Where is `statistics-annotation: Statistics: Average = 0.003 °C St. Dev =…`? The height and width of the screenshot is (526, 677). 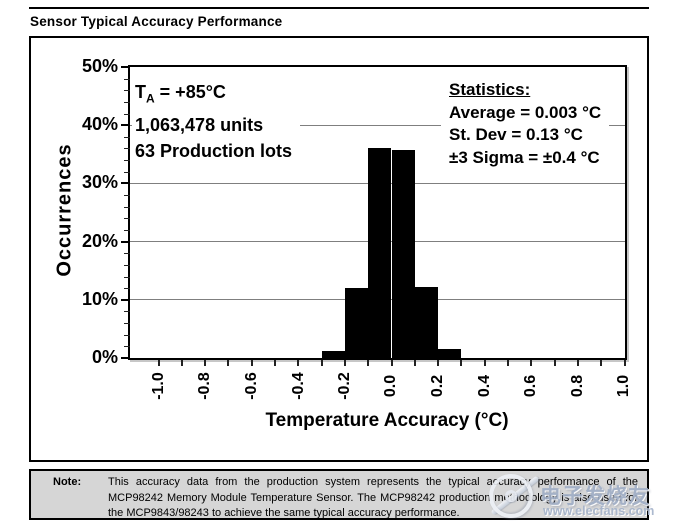 statistics-annotation: Statistics: Average = 0.003 °C St. Dev =… is located at coordinates (525, 124).